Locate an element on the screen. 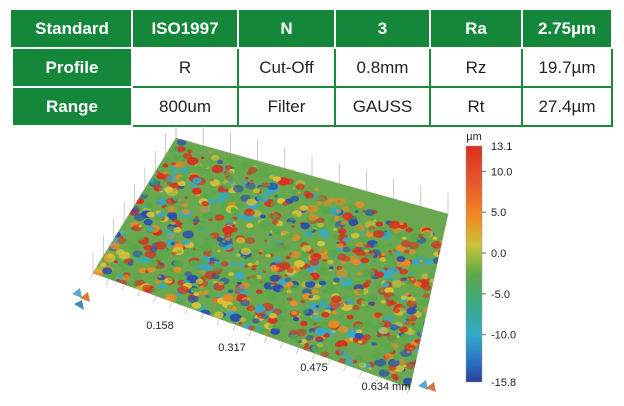 The image size is (624, 406). cell-rt-label: Rt is located at coordinates (476, 106).